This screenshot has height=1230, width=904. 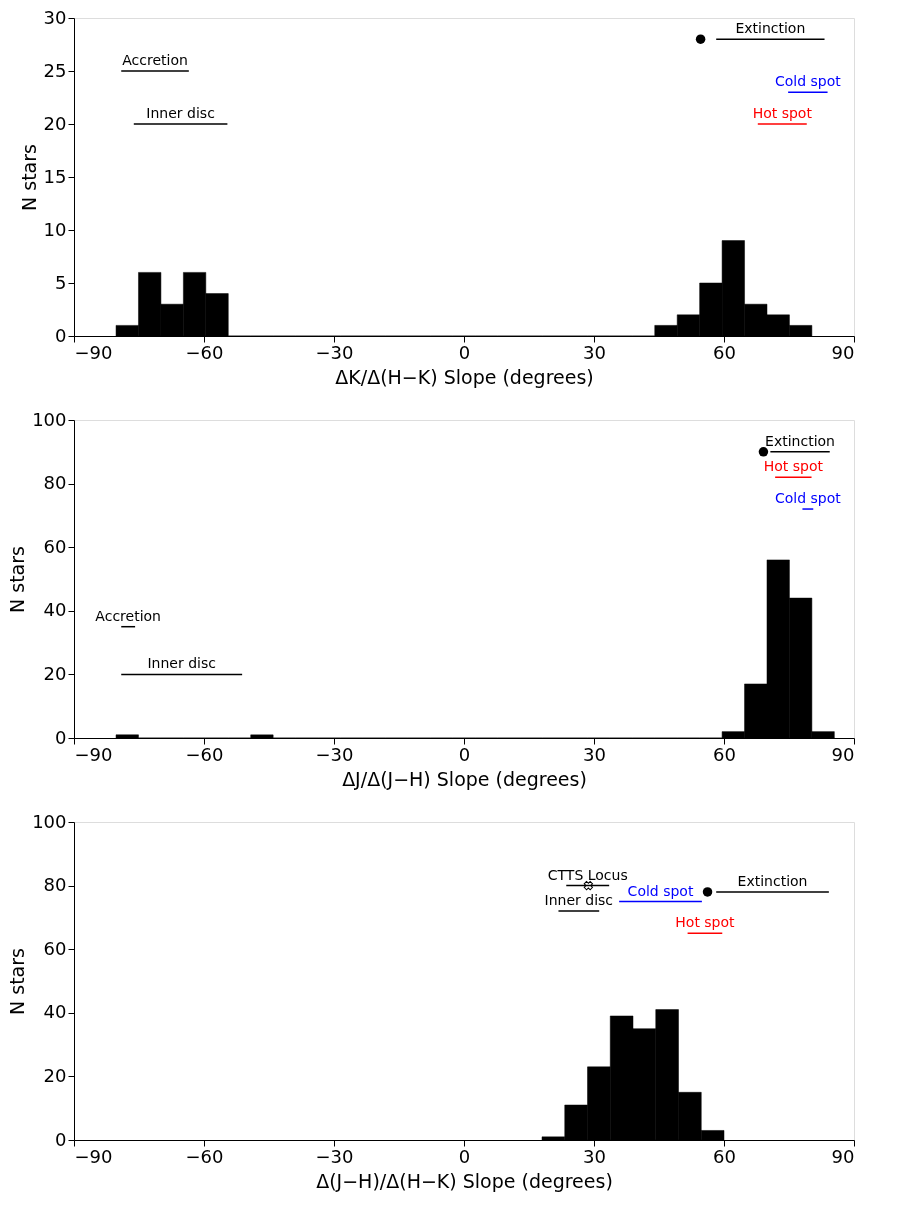 I want to click on x-axis-title: ΔK/Δ(H−K) Slope (degrees), so click(x=464, y=376).